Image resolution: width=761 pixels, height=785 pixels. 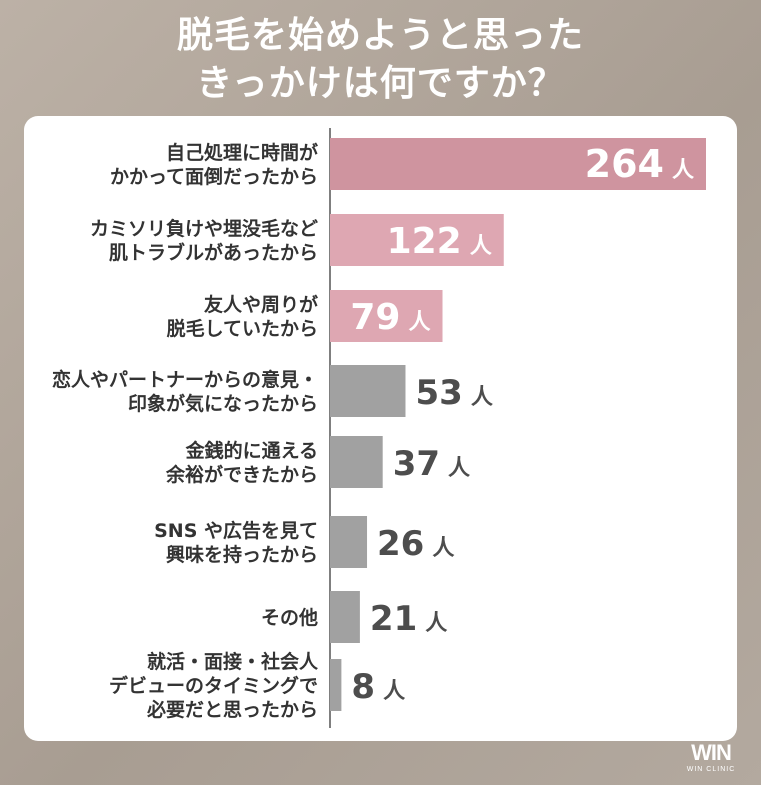 I want to click on win-clinic-logo: WIN WIN CLINIC, so click(x=711, y=758).